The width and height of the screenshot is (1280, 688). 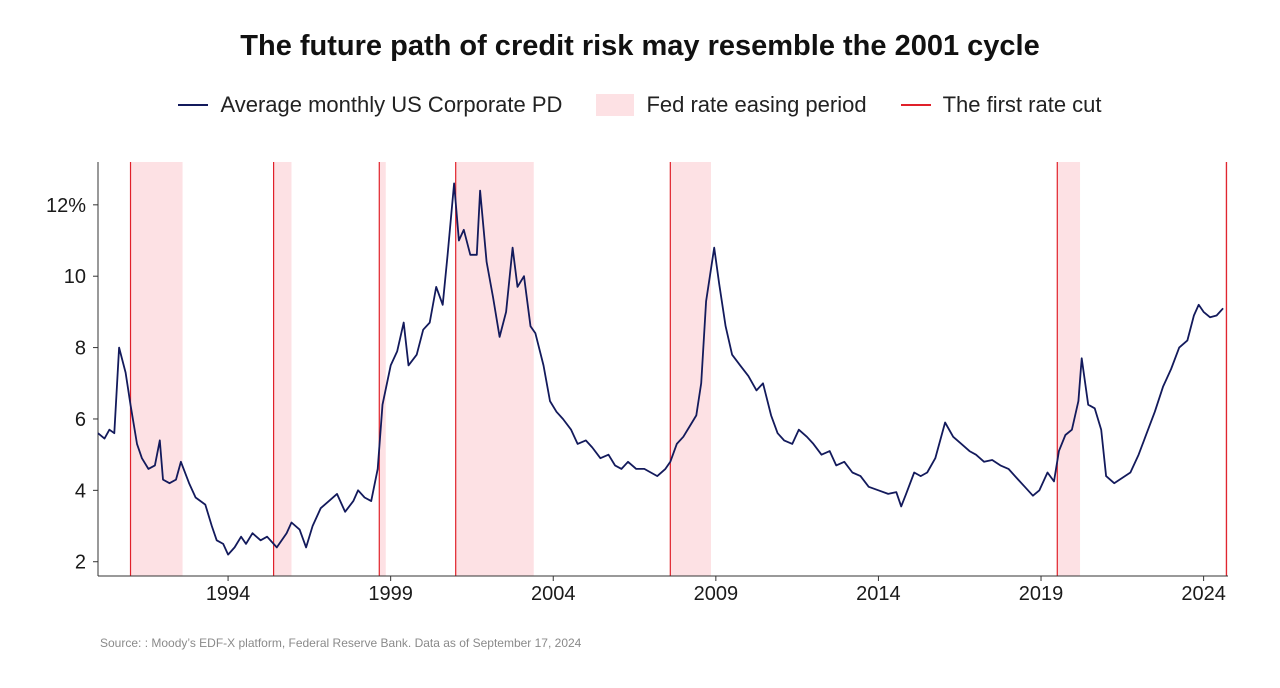 What do you see at coordinates (80, 349) in the screenshot?
I see `y-tick-label-3: 8` at bounding box center [80, 349].